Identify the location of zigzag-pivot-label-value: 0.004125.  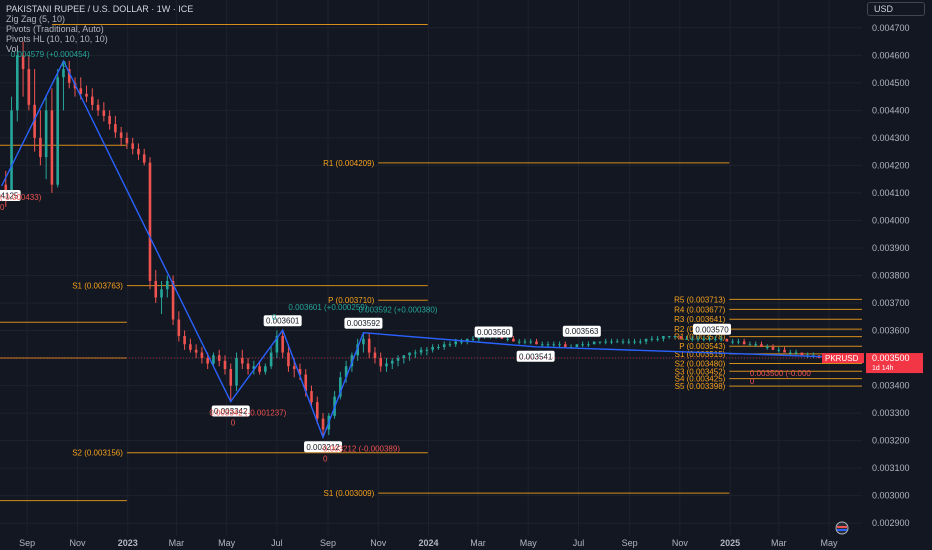
(9, 196).